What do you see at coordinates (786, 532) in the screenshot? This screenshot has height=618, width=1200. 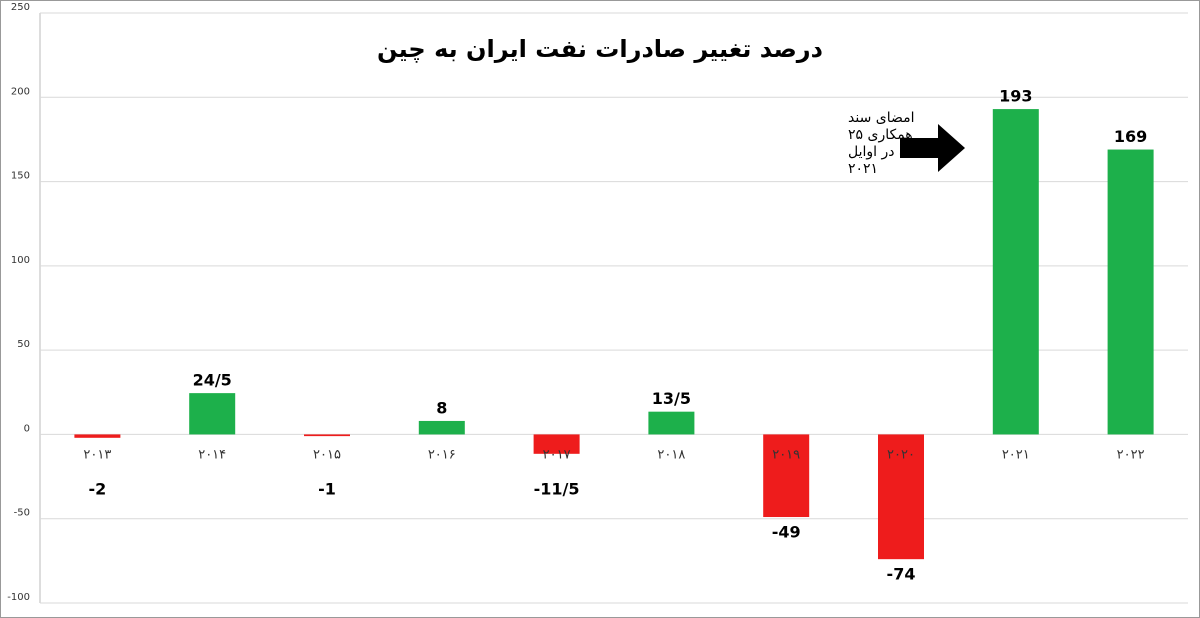 I see `value-label: -49` at bounding box center [786, 532].